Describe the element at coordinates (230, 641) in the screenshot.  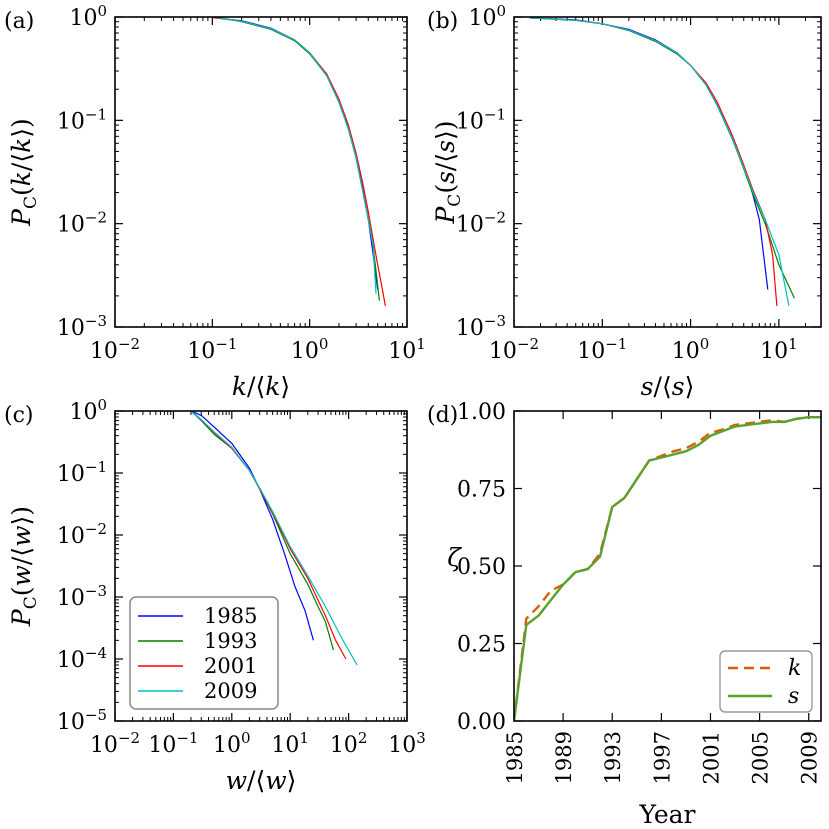
I see `legend-label-1993: 1993` at that location.